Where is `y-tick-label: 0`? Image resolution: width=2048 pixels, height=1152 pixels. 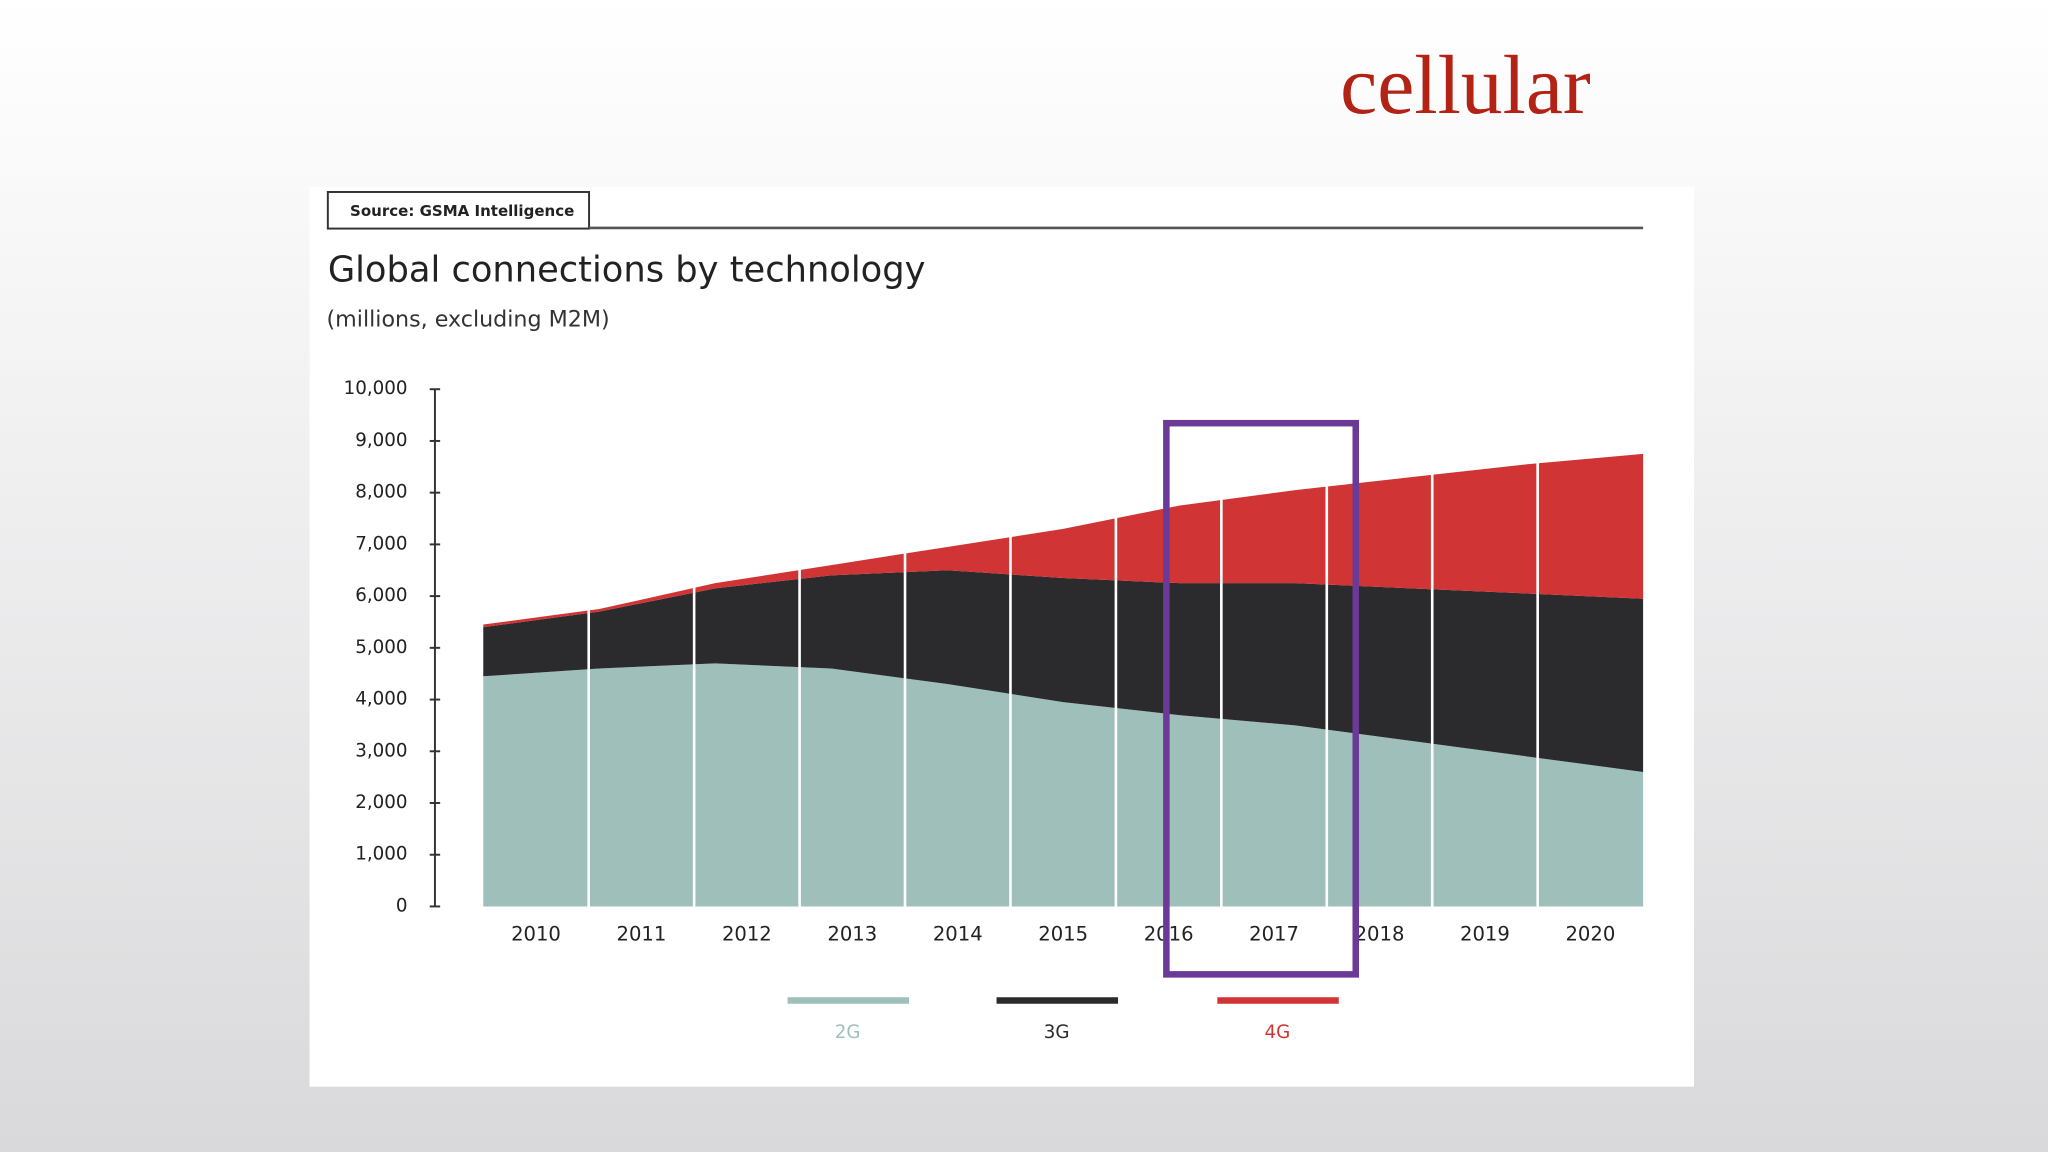 y-tick-label: 0 is located at coordinates (402, 905).